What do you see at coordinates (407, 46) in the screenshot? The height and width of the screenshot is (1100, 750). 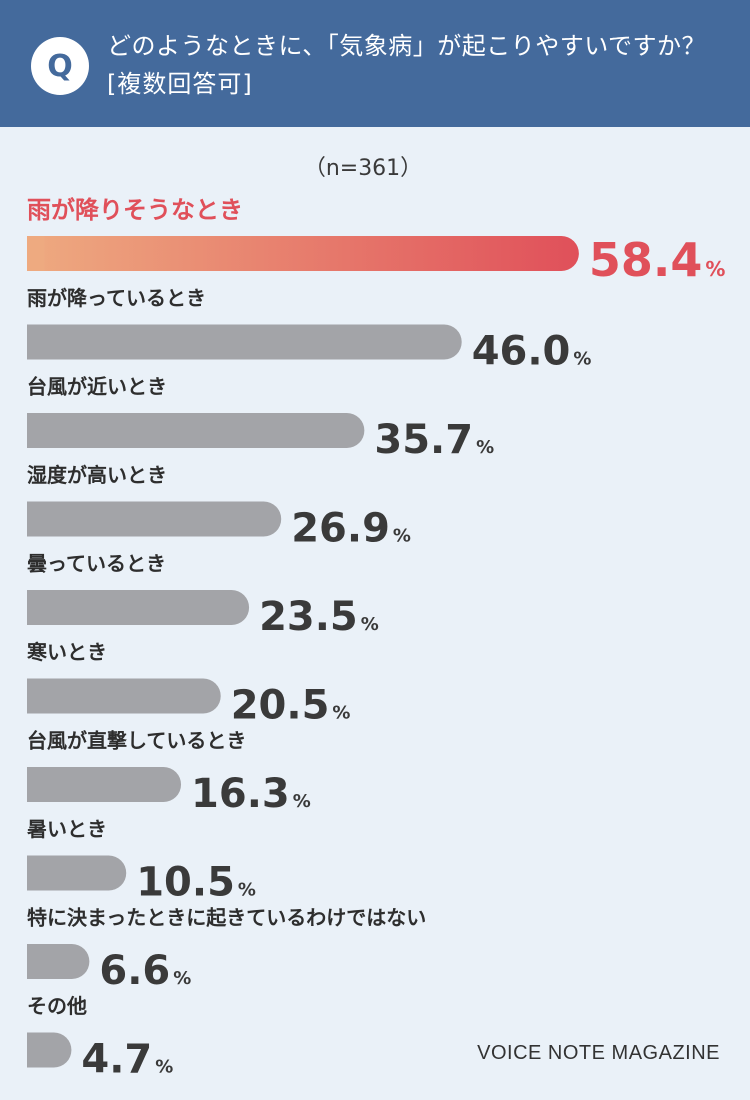 I see `question-text: どのようなときに、「気象病」が起こりやすいですか？` at bounding box center [407, 46].